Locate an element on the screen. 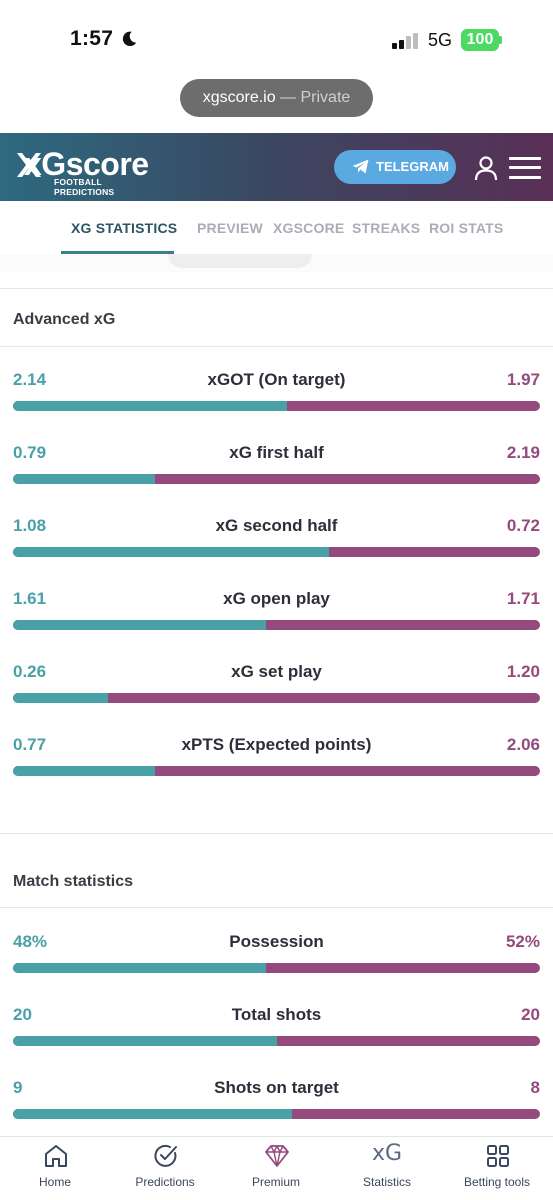  telegram-icon is located at coordinates (360, 166).